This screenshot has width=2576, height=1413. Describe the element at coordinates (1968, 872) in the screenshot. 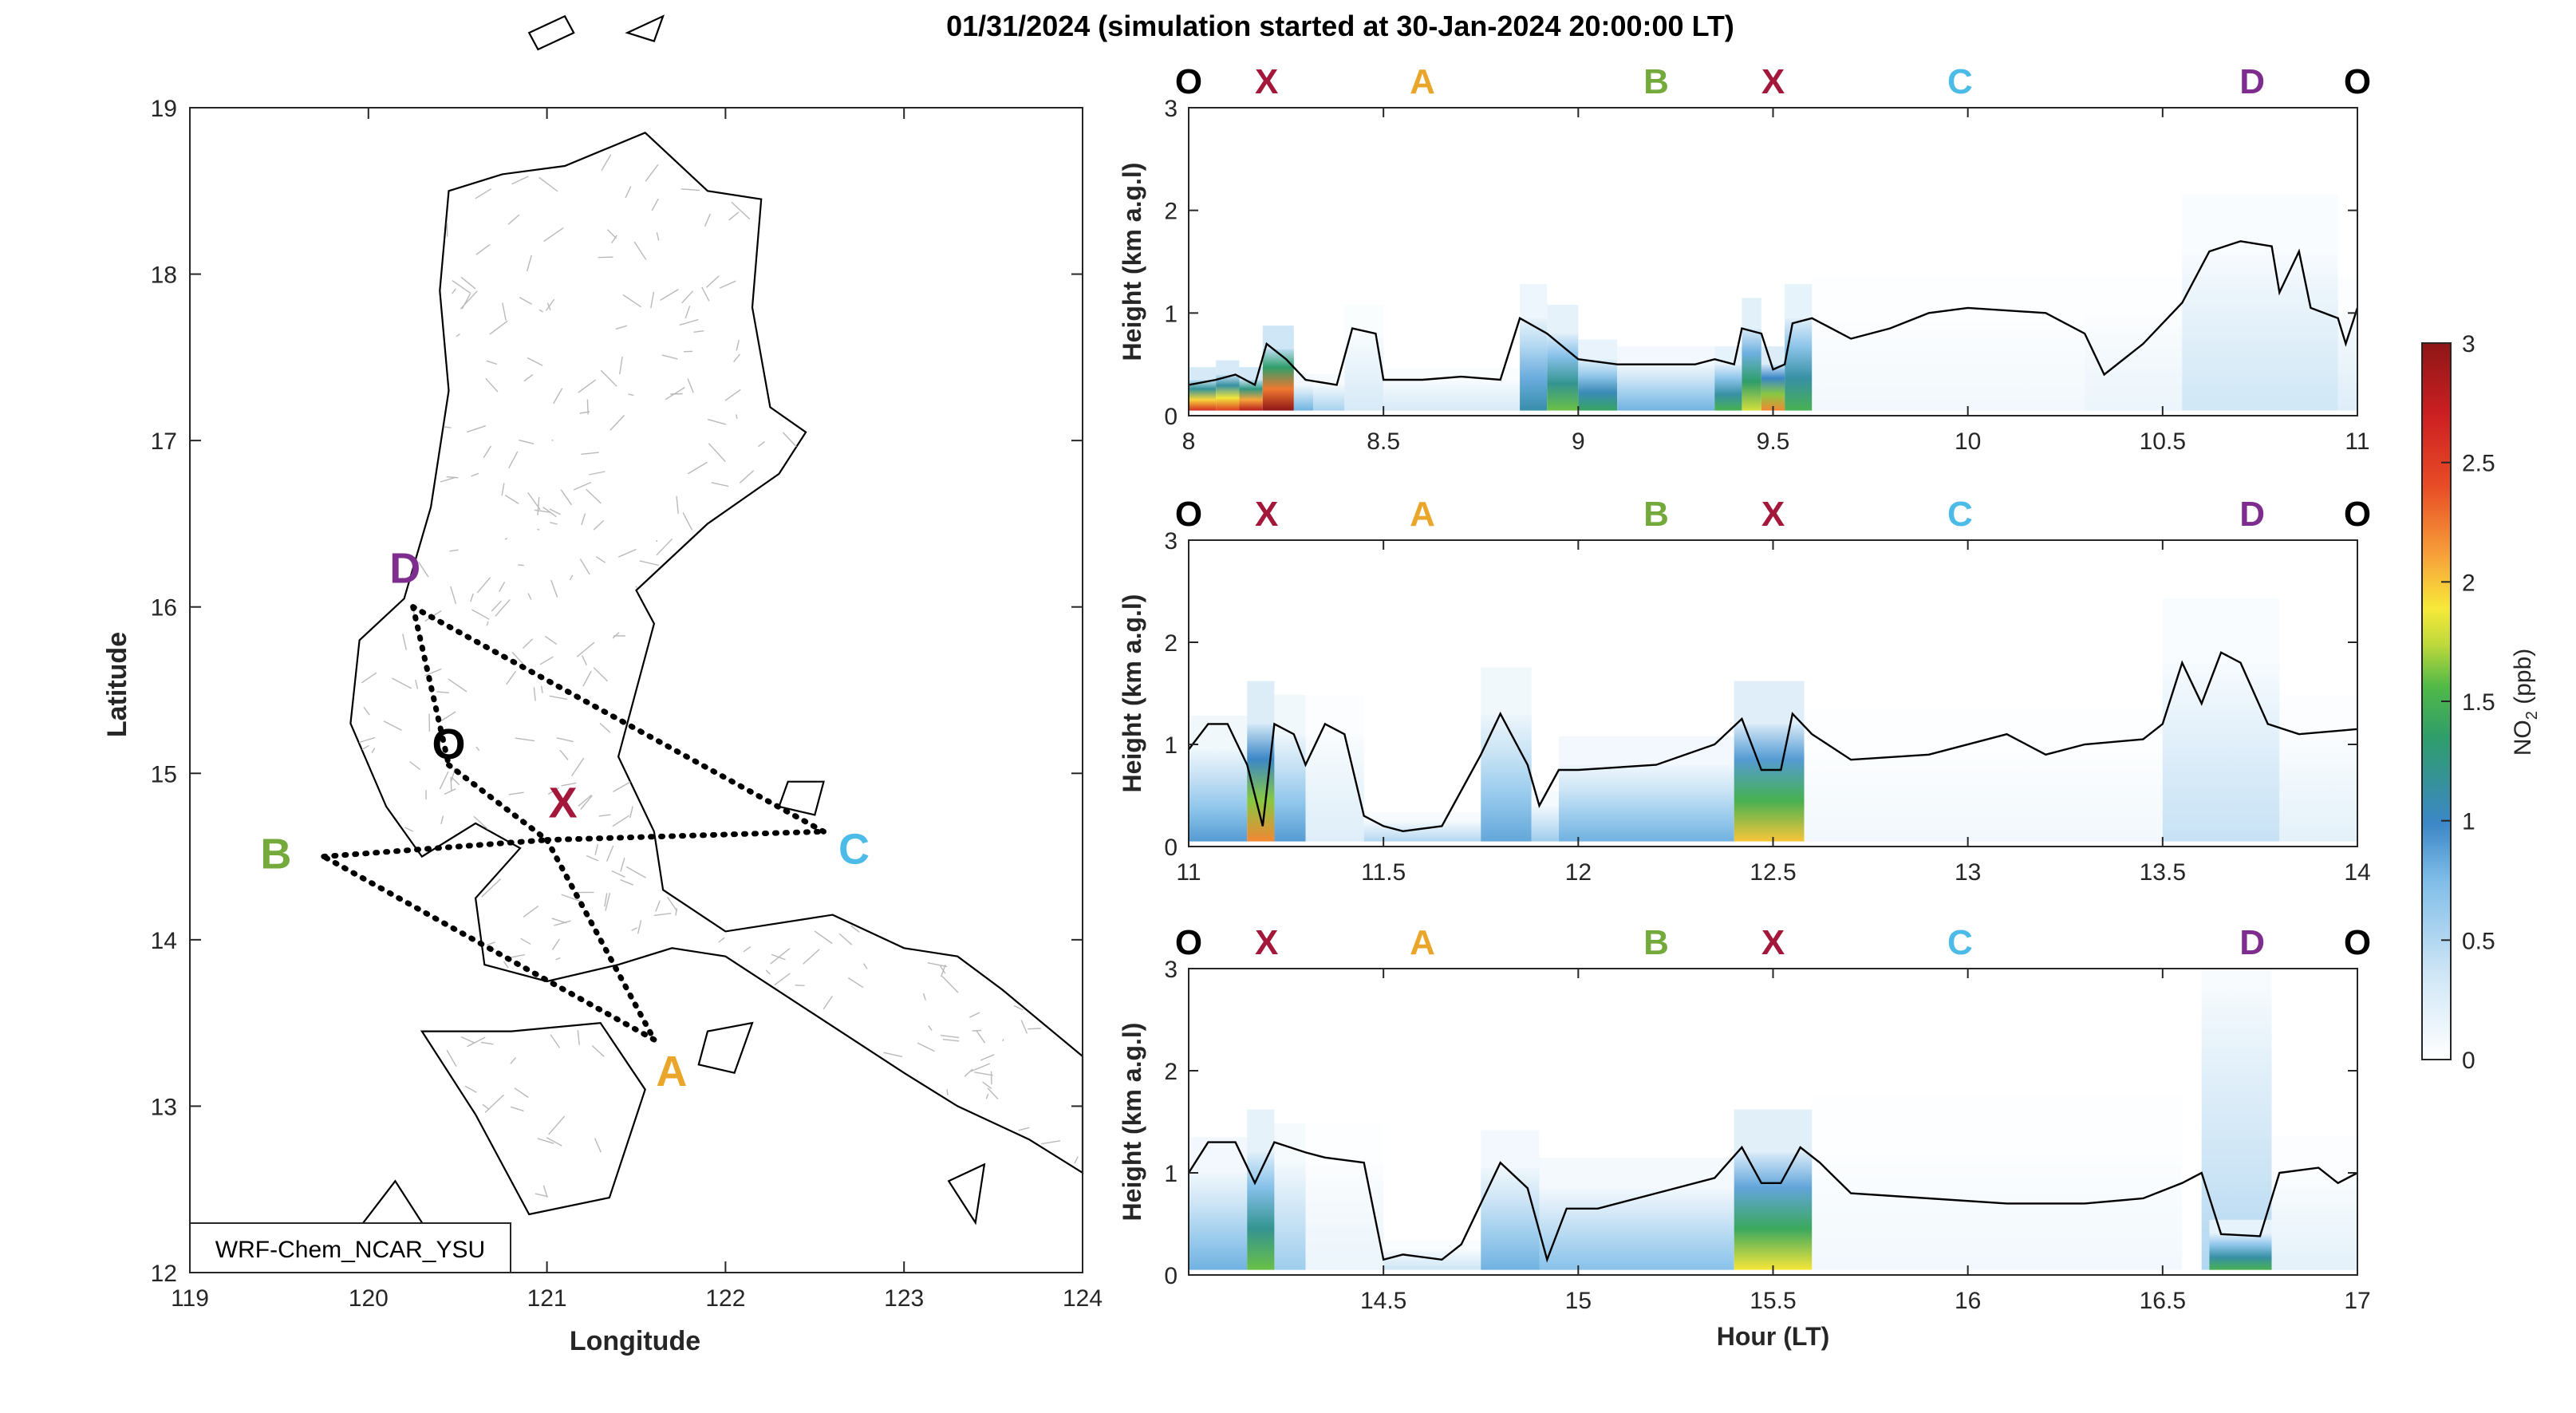

I see `x-tick-label: 13` at that location.